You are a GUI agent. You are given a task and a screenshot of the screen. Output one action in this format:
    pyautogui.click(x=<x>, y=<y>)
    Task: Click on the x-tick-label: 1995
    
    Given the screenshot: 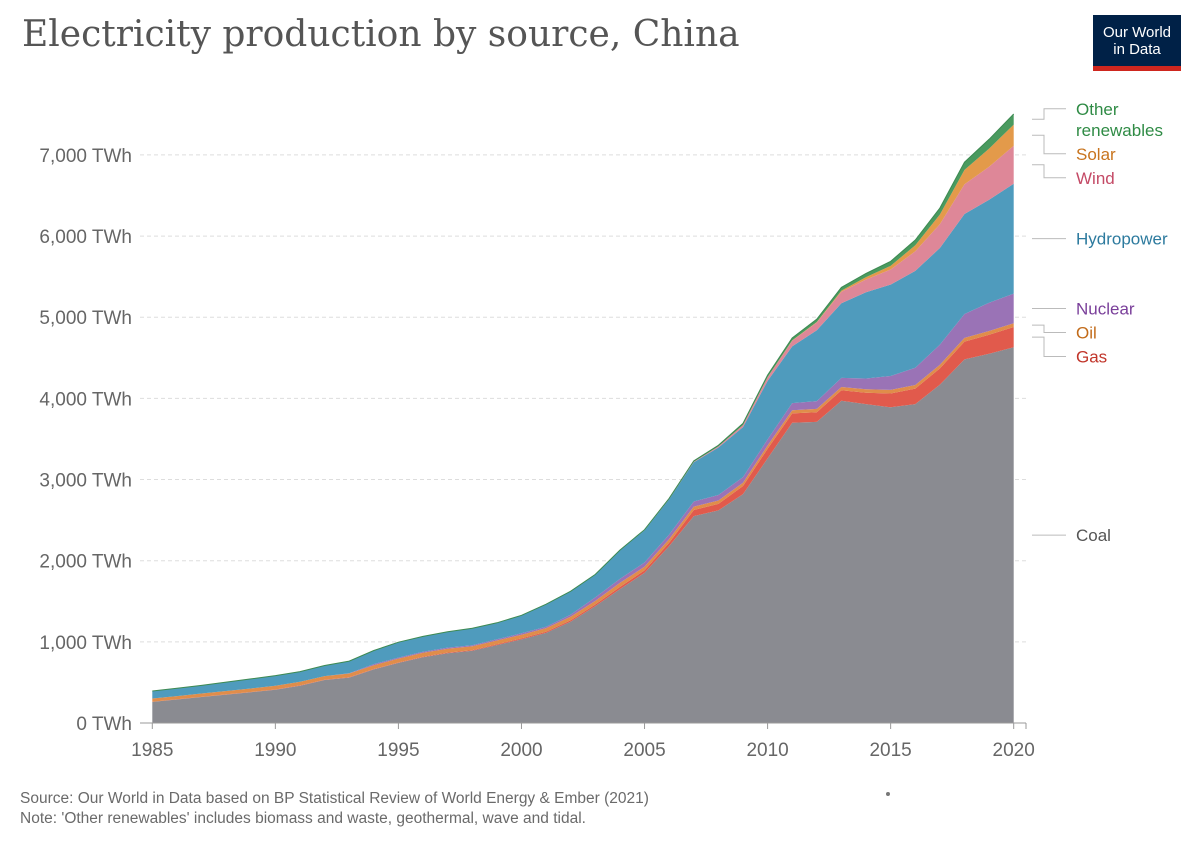 What is the action you would take?
    pyautogui.click(x=398, y=750)
    